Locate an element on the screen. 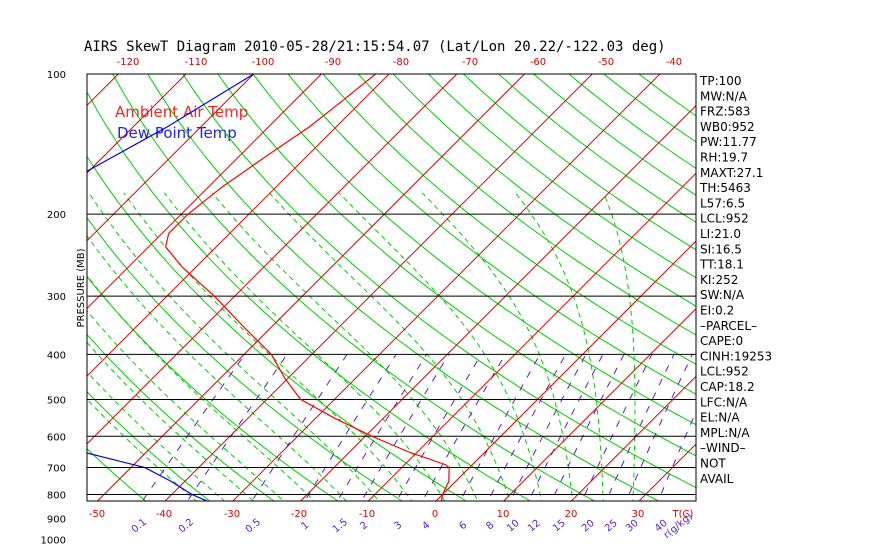  index-entry: EI:0.2 is located at coordinates (717, 311).